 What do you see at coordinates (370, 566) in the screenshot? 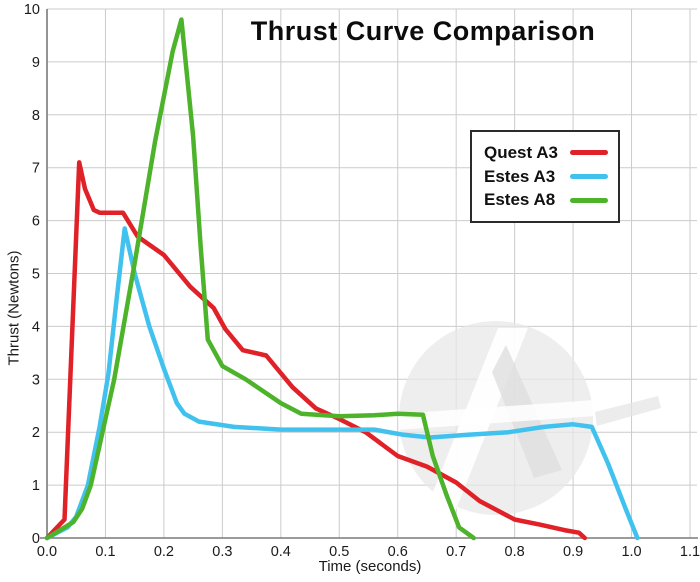
I see `x-axis-label: Time (seconds)` at bounding box center [370, 566].